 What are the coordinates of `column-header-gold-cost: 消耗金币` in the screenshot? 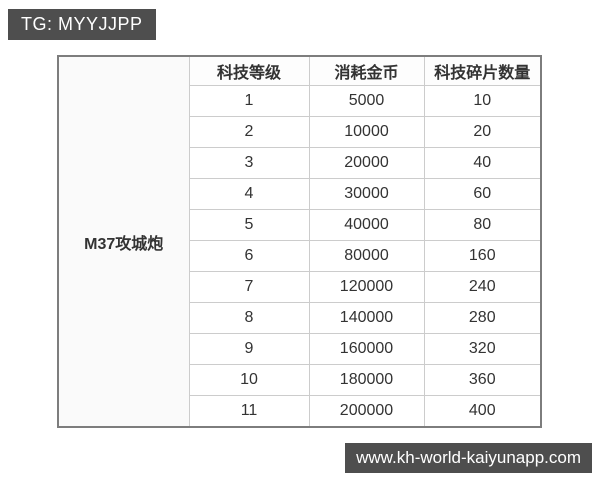 It's located at (366, 70).